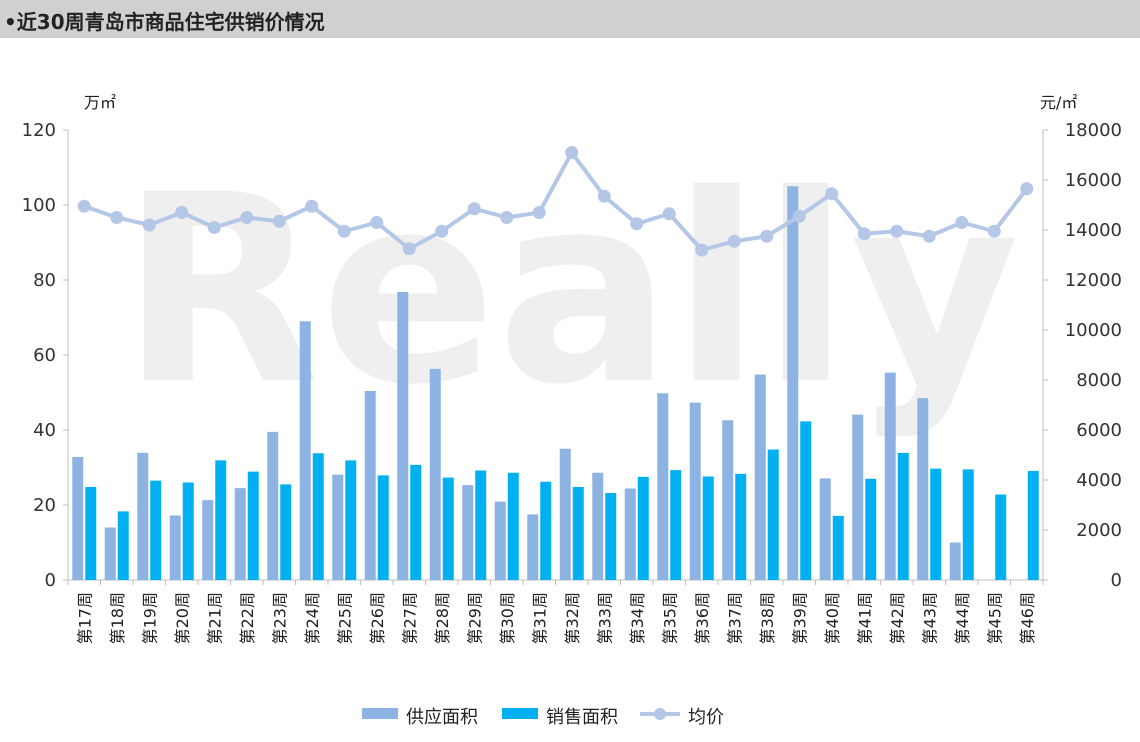 The image size is (1140, 742). I want to click on right-tick-label: 0, so click(1116, 580).